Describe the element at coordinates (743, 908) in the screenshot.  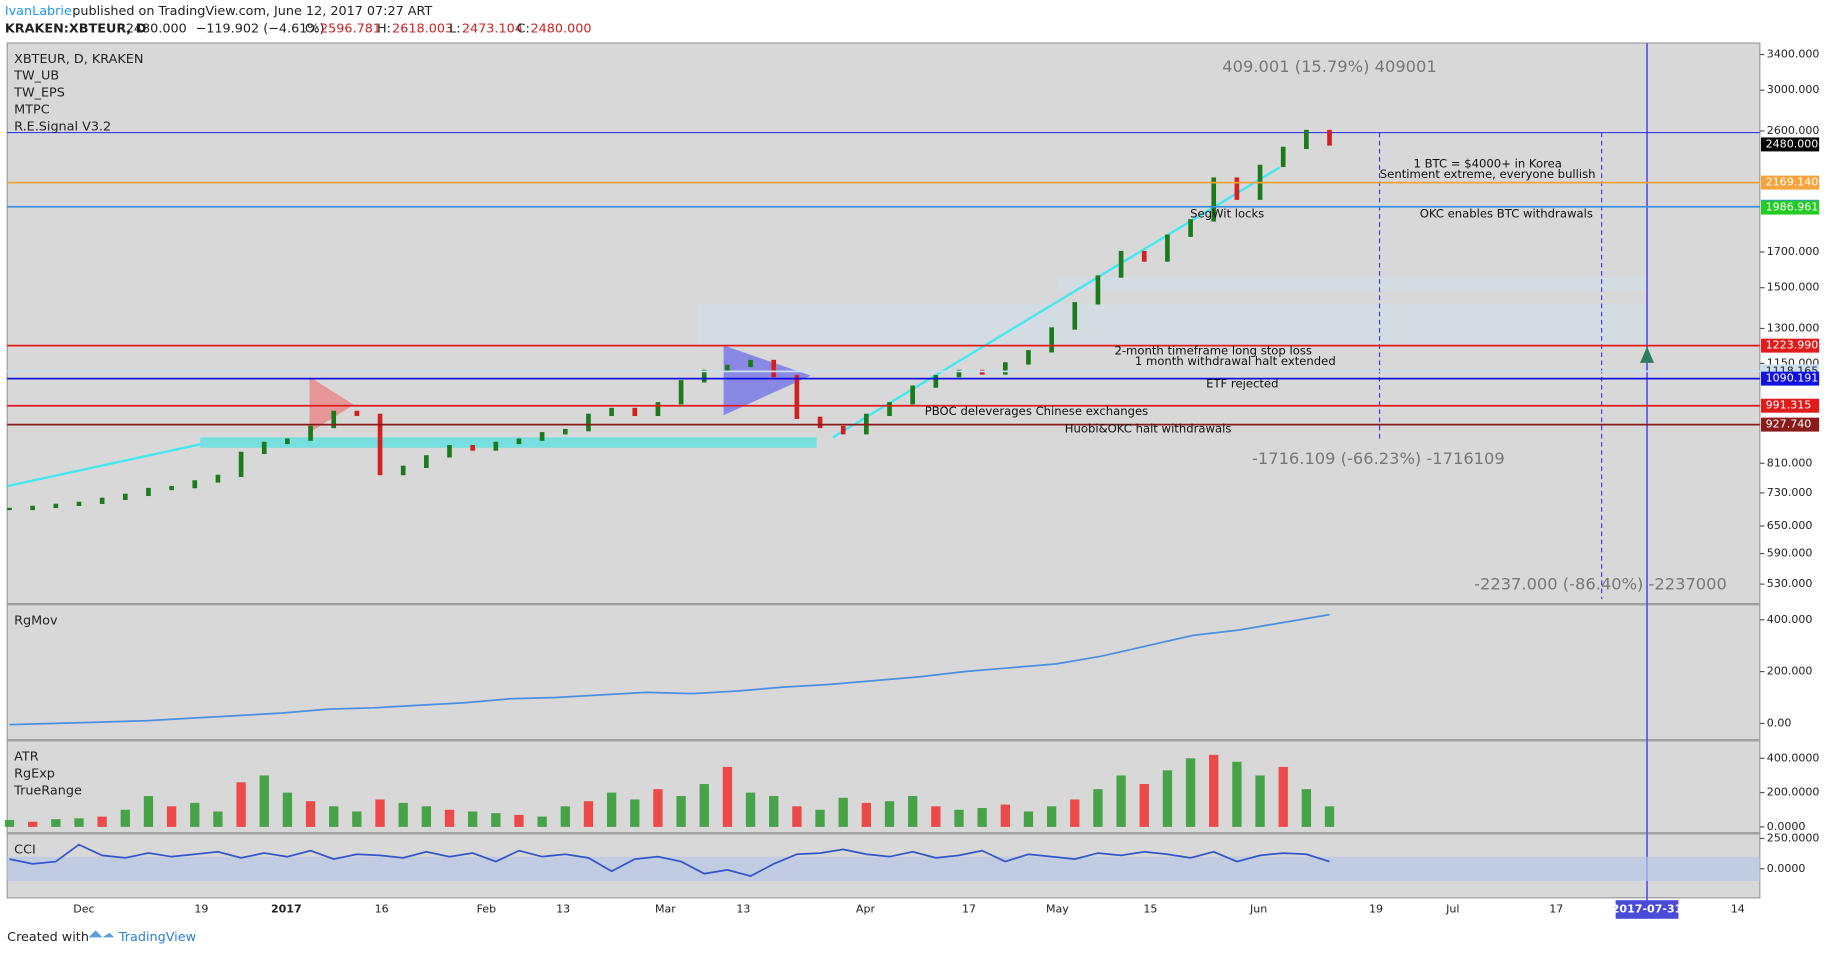
I see `x-tick-label: 13` at that location.